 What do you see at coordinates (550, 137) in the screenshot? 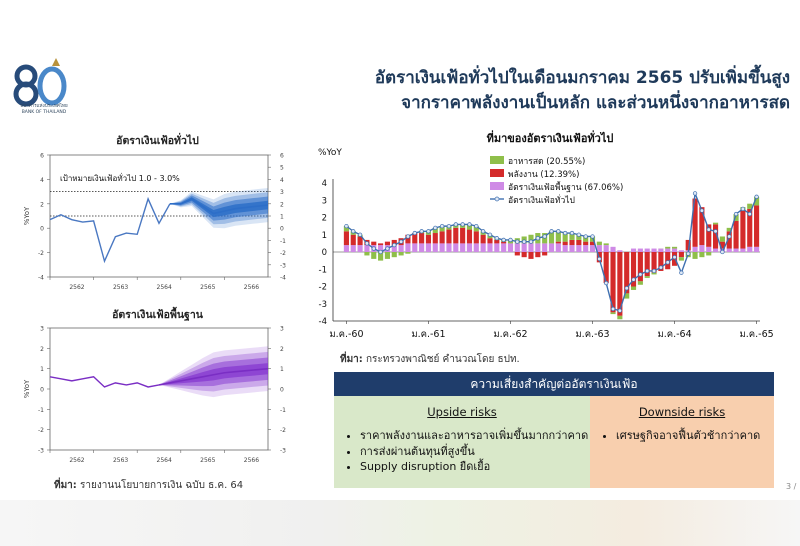
I see `chart-title: ที่มาของอัตราเงินเฟ้อทั่วไป` at bounding box center [550, 137].